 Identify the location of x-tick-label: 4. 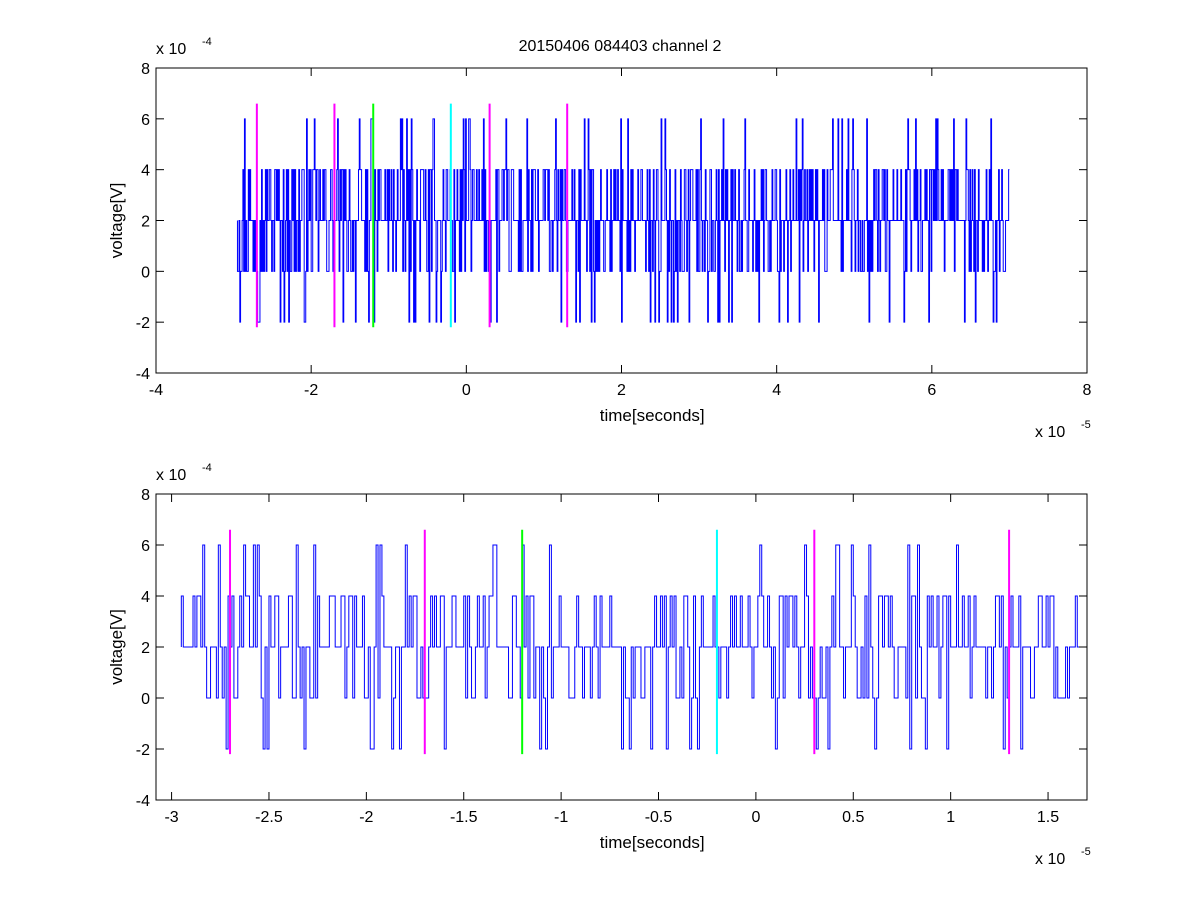
(776, 390).